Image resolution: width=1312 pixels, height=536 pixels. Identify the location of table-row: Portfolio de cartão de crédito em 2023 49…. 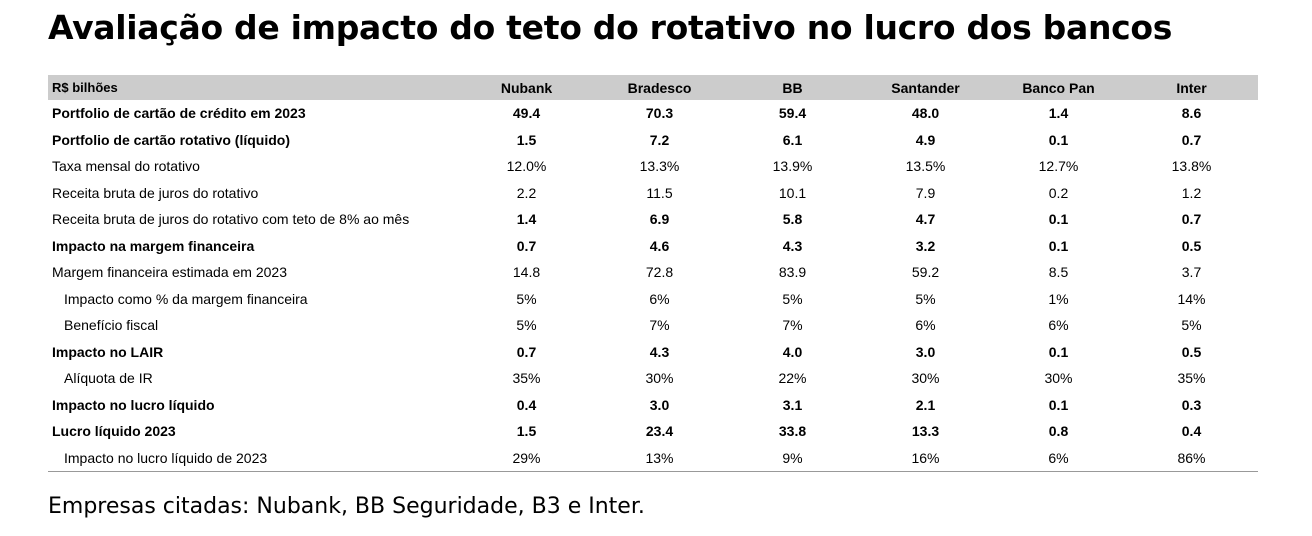
(653, 113).